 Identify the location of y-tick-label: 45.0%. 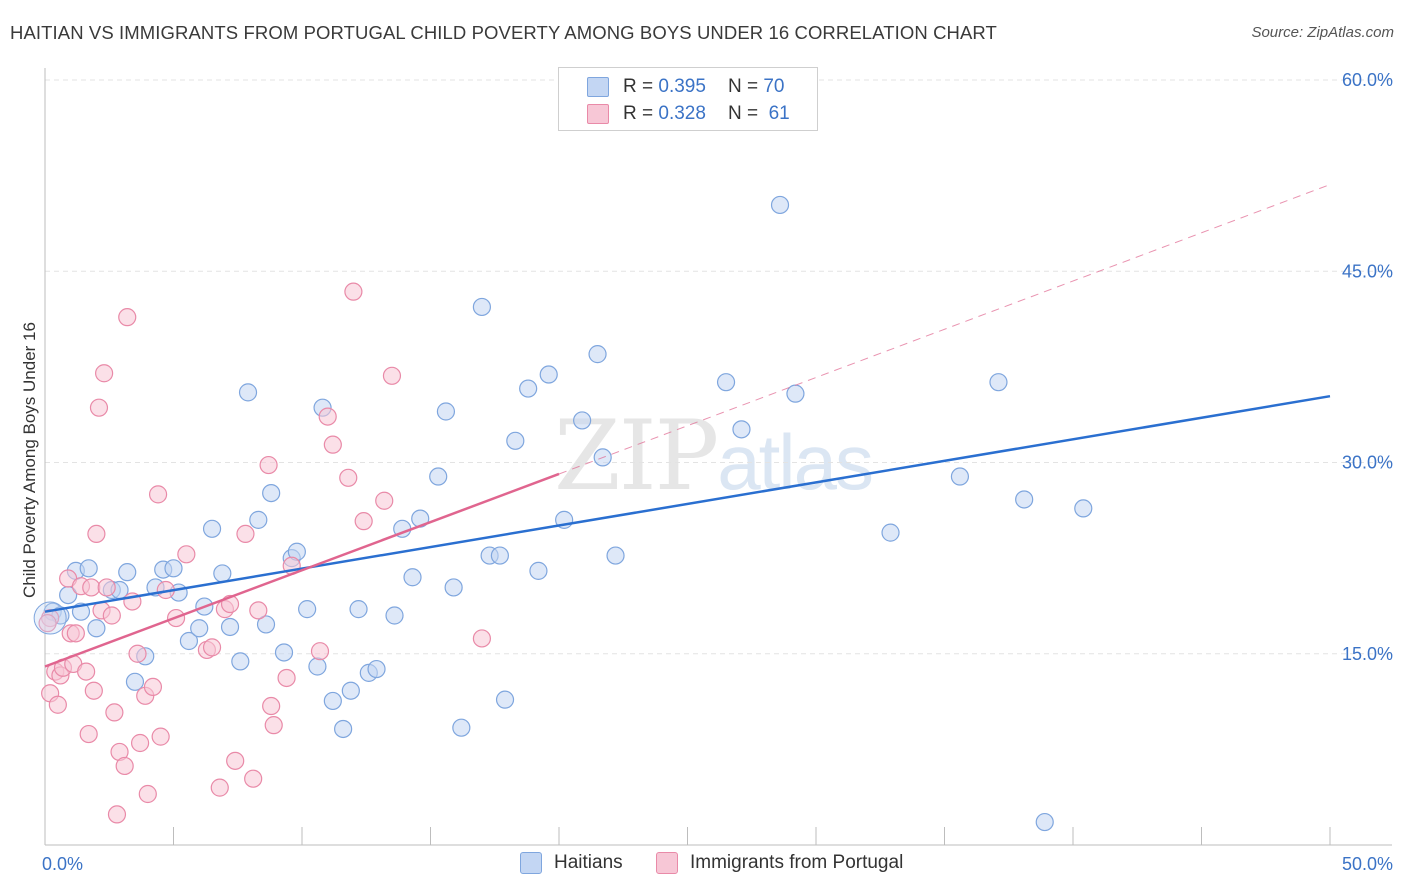
(1367, 271).